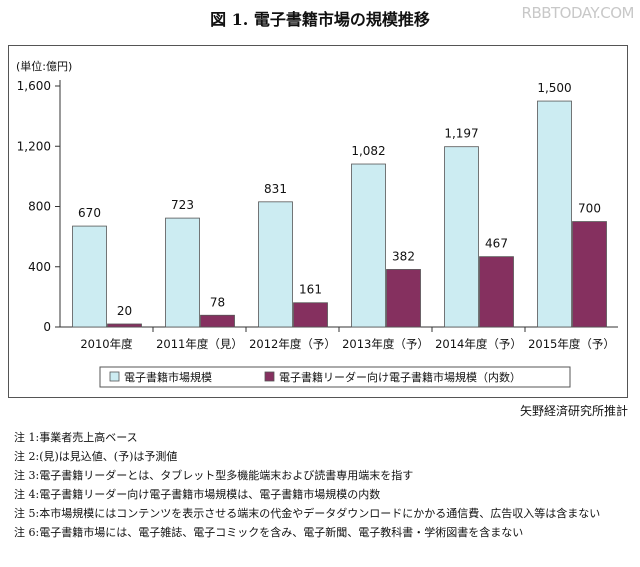 The height and width of the screenshot is (567, 640). I want to click on x-tick-label: 2011年度（見）, so click(199, 344).